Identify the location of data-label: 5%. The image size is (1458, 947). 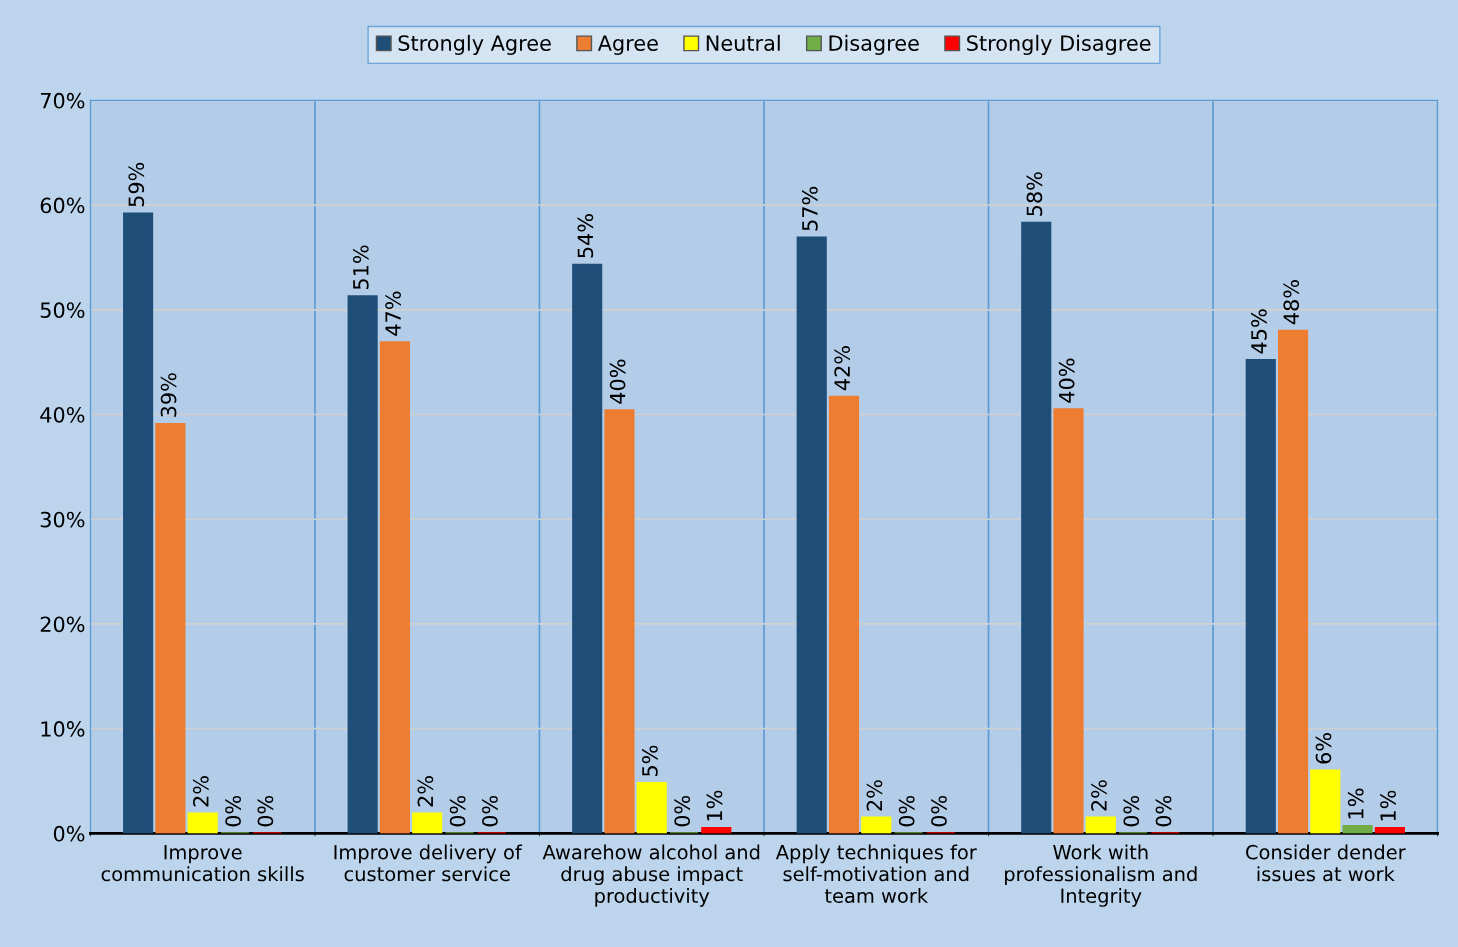
(650, 760).